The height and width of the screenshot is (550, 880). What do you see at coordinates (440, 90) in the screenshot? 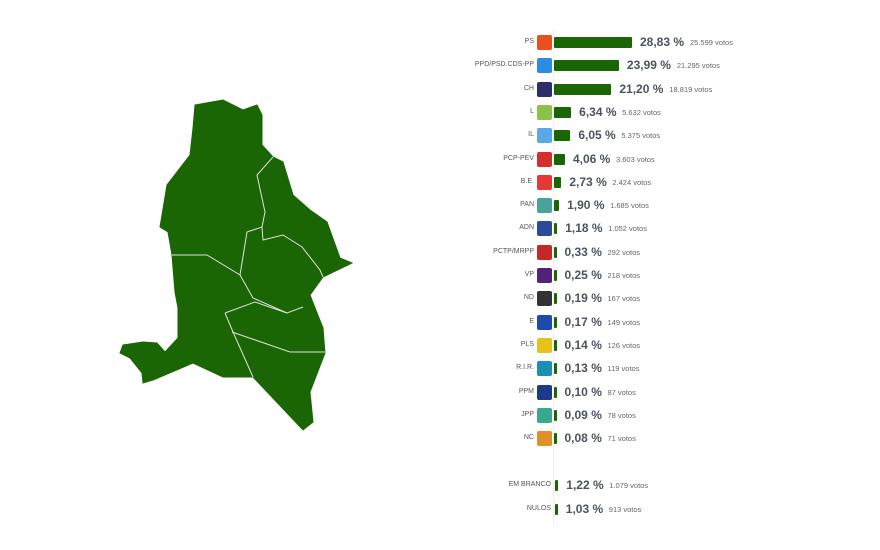
I see `party-row: CH 21,20 % 18.819 votos` at bounding box center [440, 90].